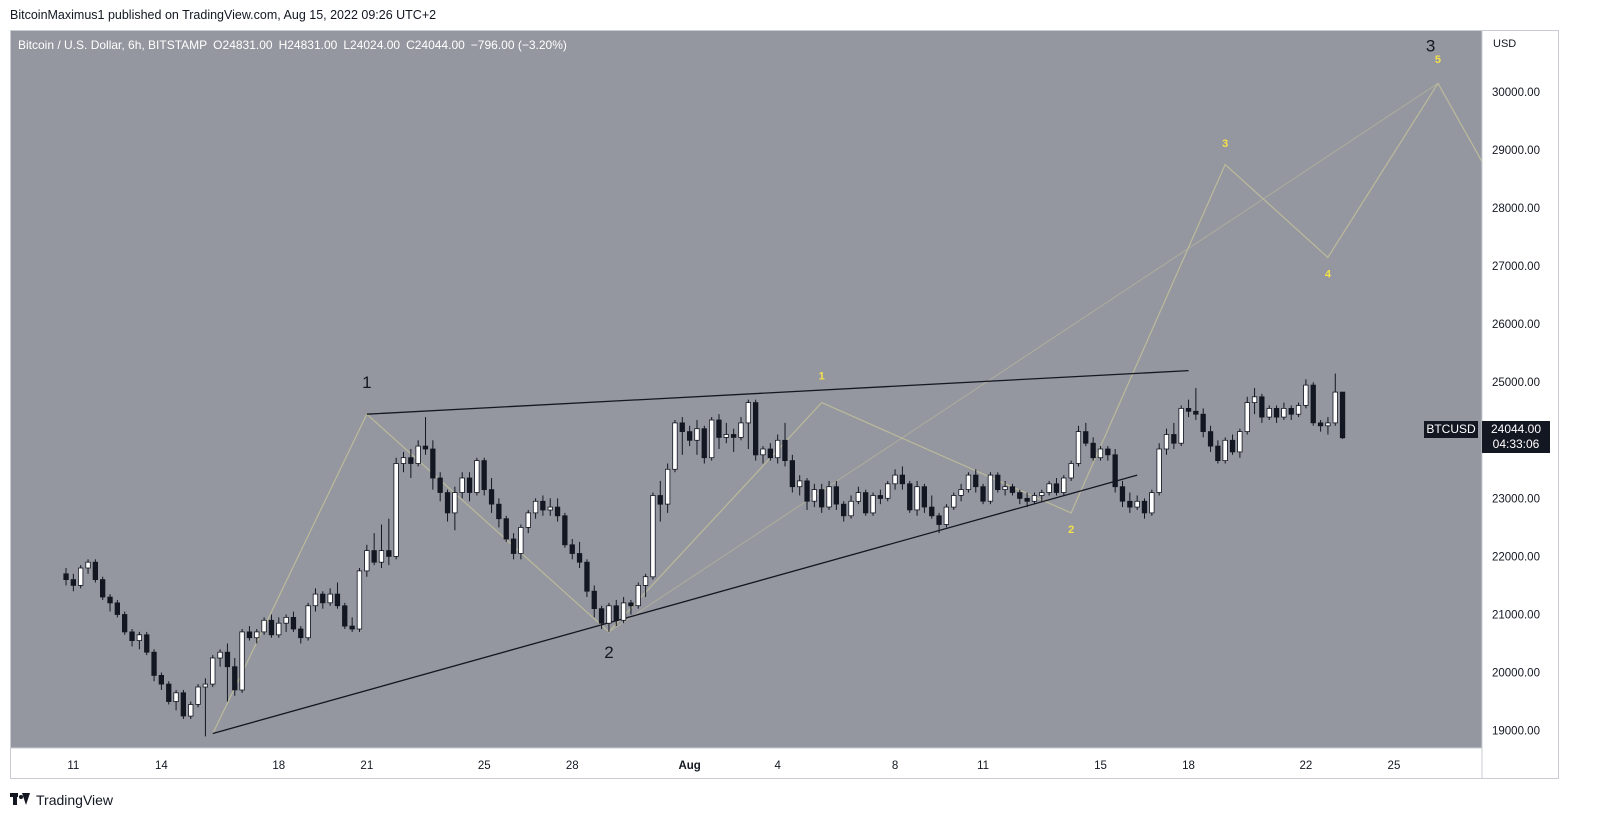  I want to click on x-tick-label: 21, so click(366, 766).